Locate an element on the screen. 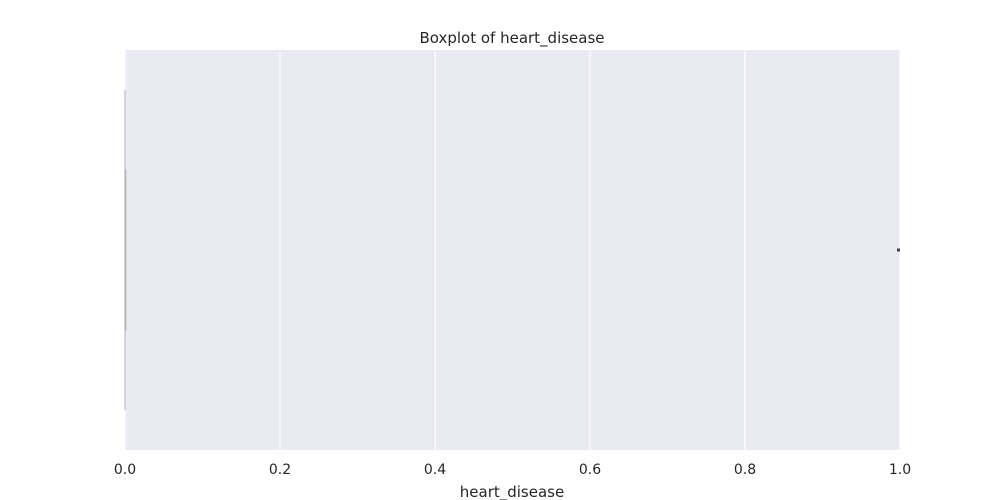 The height and width of the screenshot is (500, 1000). outlier-point is located at coordinates (898, 250).